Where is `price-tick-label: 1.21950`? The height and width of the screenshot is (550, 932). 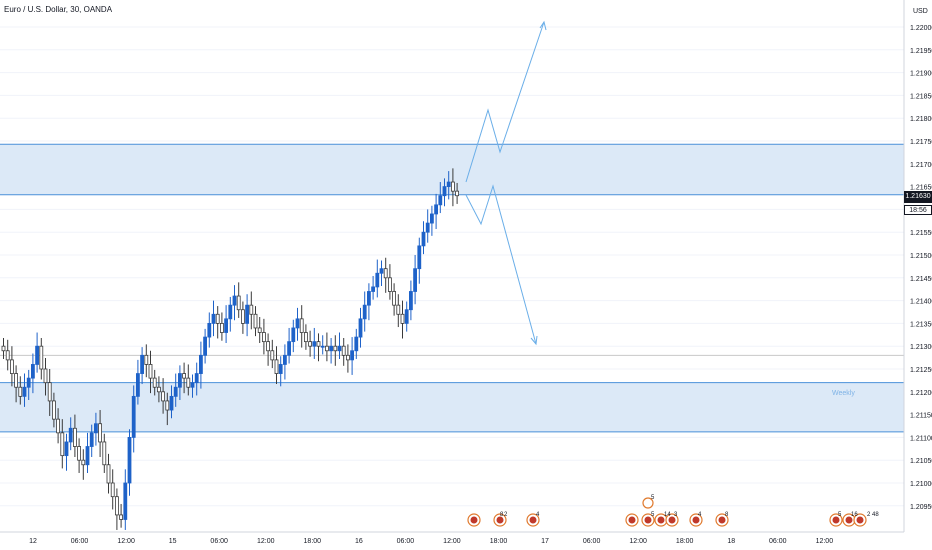 price-tick-label: 1.21950 is located at coordinates (921, 51).